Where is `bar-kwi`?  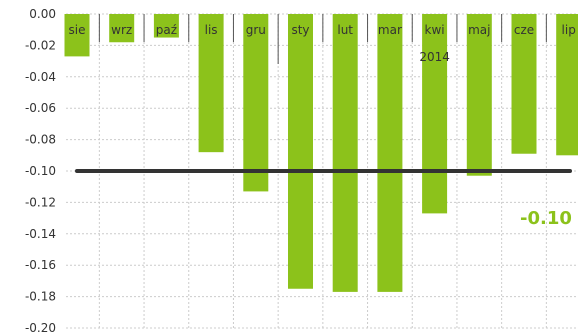 bar-kwi is located at coordinates (435, 114).